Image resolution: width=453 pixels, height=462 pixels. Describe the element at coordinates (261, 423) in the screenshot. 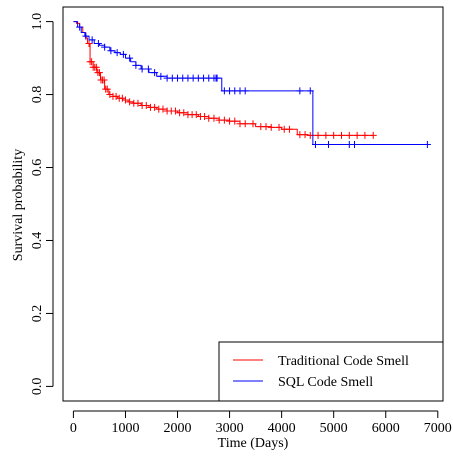

I see `x-axis: 0 1000 2000 3000 4000 5000 6000 7000` at that location.